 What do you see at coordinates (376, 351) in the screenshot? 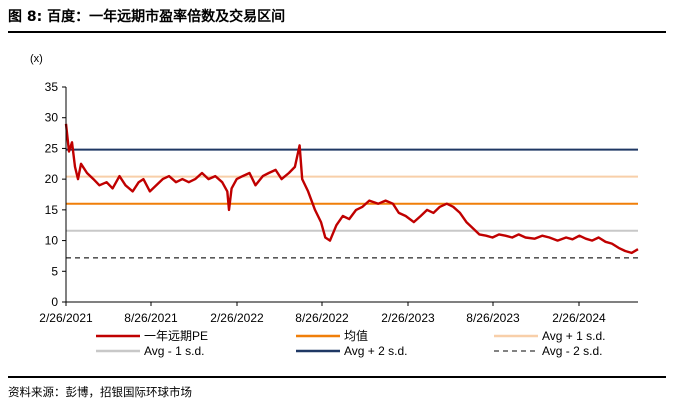
I see `legend-label: Avg + 2 s.d.` at bounding box center [376, 351].